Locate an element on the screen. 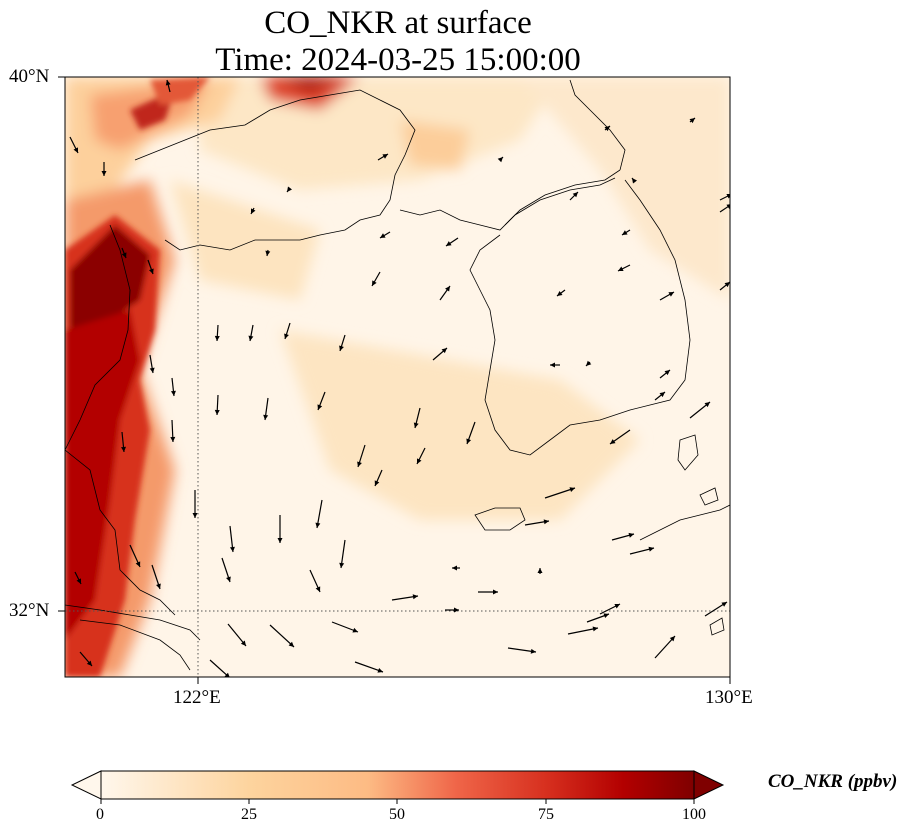 The height and width of the screenshot is (836, 920). colorbar is located at coordinates (397, 787).